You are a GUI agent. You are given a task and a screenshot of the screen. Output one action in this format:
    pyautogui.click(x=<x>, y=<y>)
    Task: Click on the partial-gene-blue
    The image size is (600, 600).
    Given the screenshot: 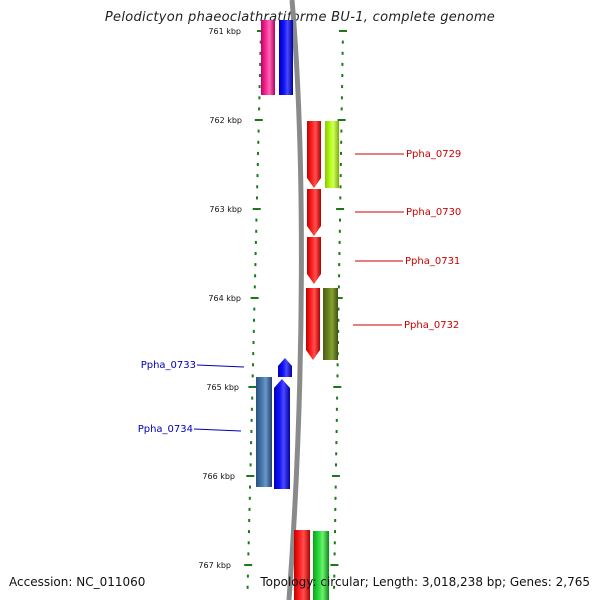 What is the action you would take?
    pyautogui.click(x=286, y=57)
    